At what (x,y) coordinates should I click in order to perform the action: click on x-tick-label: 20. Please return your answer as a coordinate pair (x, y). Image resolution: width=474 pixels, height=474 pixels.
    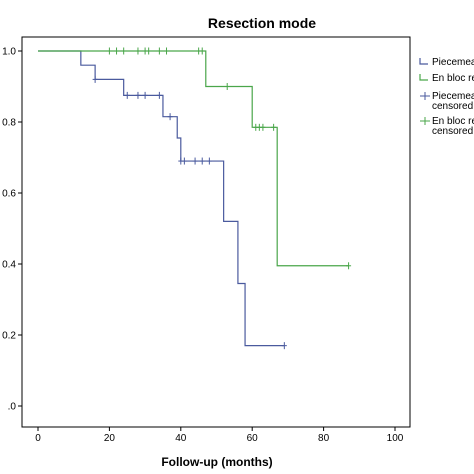
    Looking at the image, I should click on (110, 438).